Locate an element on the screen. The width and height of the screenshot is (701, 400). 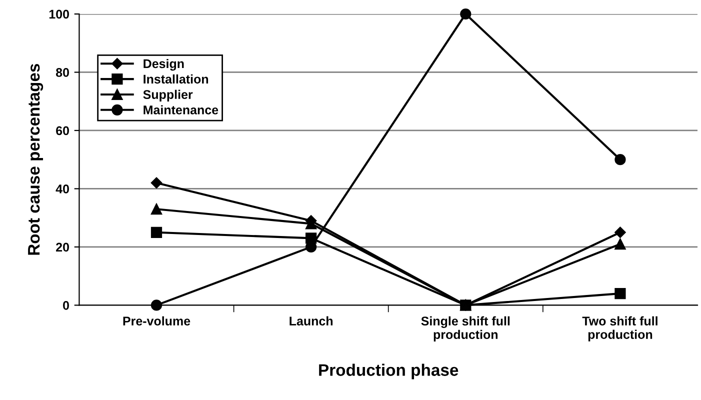
y-tick-label: 20 is located at coordinates (62, 247).